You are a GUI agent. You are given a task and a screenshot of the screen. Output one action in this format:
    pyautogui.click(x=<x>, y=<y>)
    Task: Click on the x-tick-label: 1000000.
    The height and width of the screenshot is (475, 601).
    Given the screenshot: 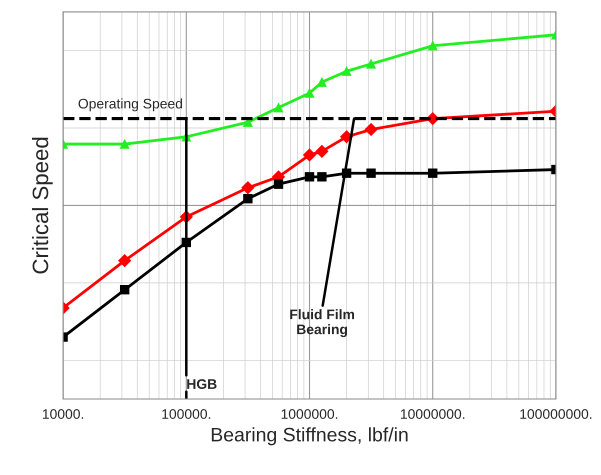 What is the action you would take?
    pyautogui.click(x=310, y=414)
    